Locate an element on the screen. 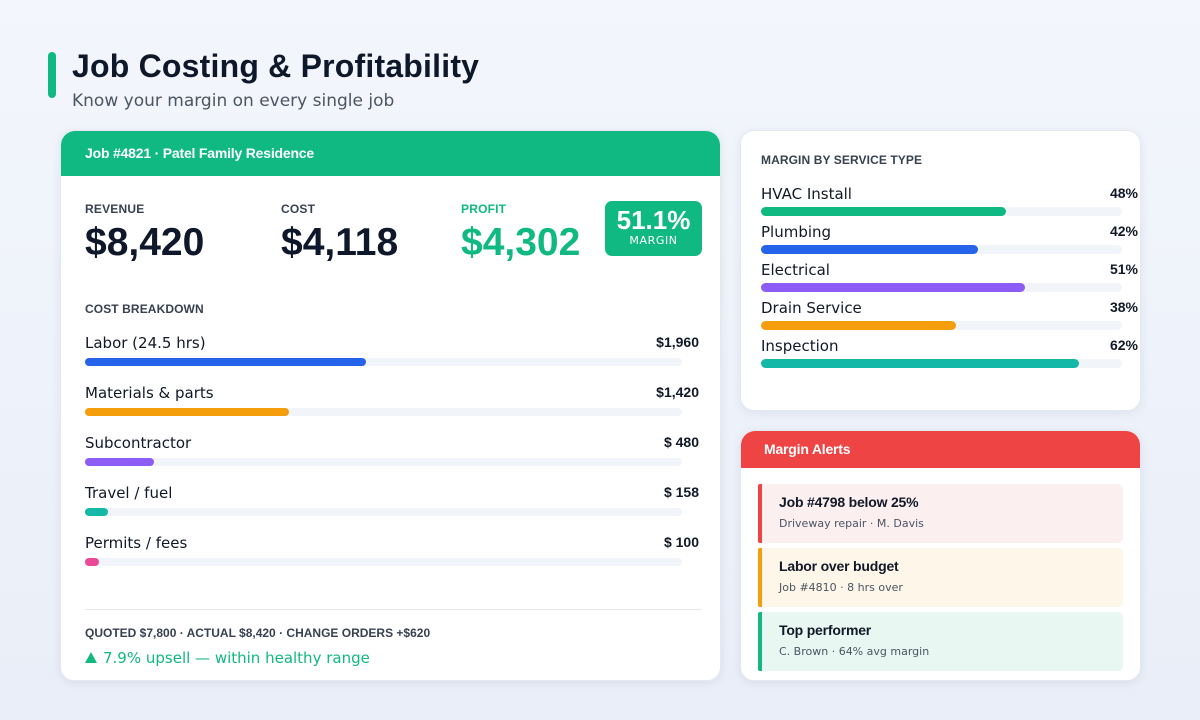  cost-item-amount: $1,960 is located at coordinates (677, 342).